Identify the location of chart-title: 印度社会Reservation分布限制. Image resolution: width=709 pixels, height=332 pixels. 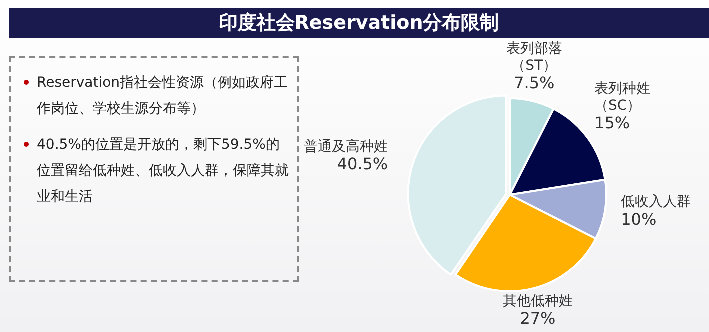
(359, 23).